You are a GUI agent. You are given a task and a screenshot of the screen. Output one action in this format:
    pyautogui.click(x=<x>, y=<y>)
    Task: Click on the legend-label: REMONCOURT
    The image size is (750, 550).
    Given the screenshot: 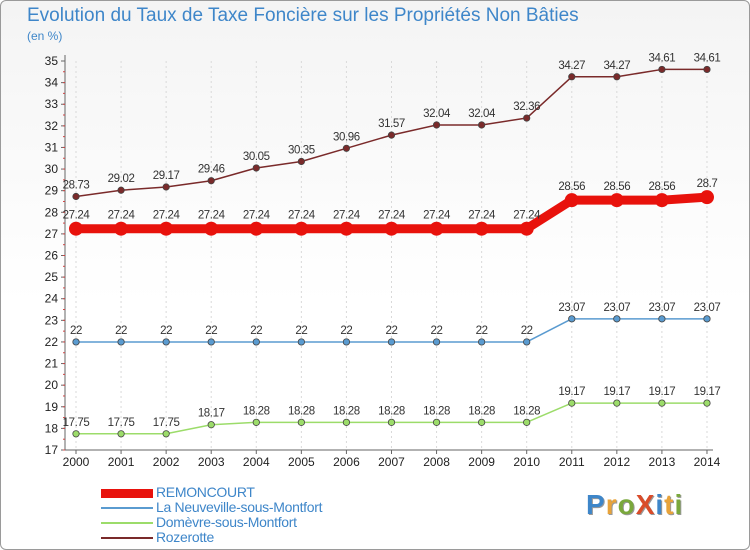 What is the action you would take?
    pyautogui.click(x=205, y=492)
    